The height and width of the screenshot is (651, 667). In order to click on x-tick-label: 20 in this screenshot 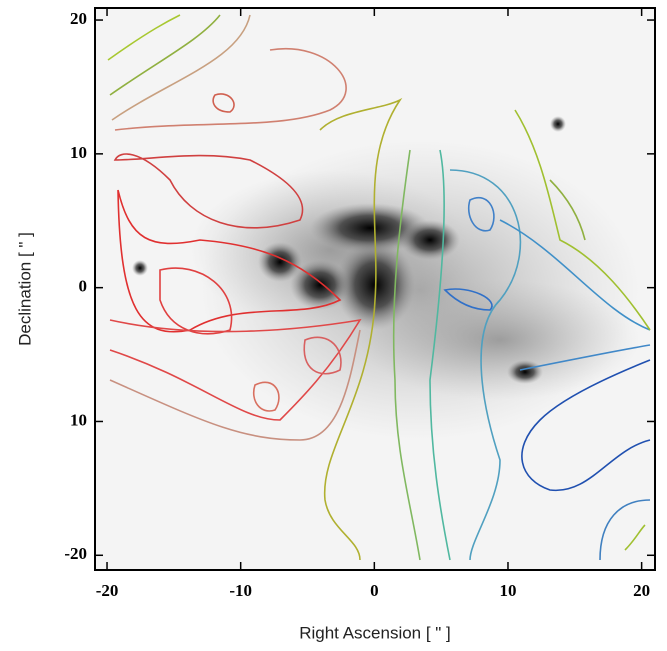, I will do `click(641, 590)`.